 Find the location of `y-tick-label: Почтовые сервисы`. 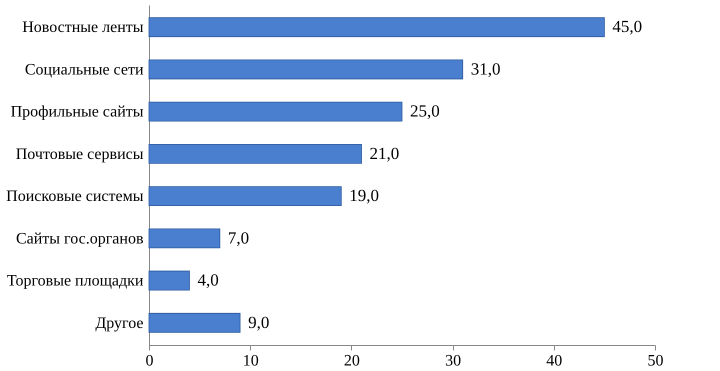

y-tick-label: Почтовые сервисы is located at coordinates (80, 154).